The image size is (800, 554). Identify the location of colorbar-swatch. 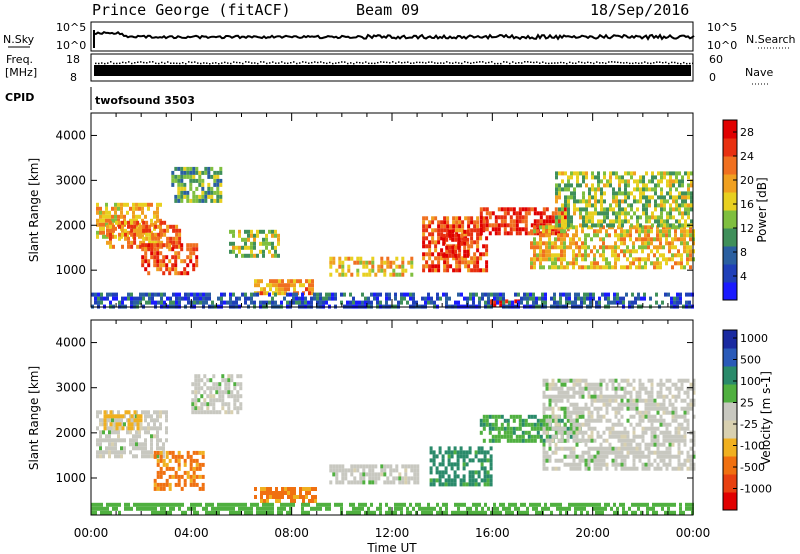
(730, 375).